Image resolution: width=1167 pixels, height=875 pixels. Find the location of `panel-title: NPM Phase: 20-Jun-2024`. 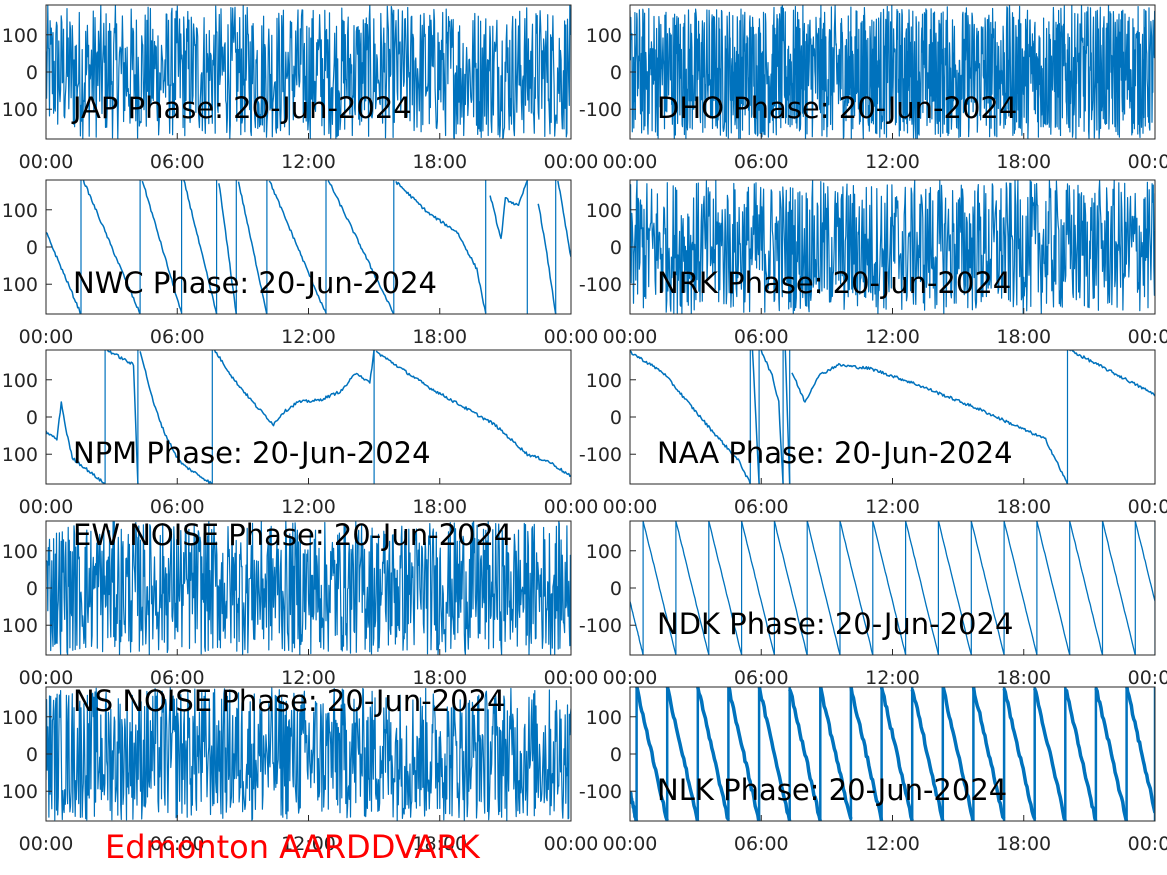

panel-title: NPM Phase: 20-Jun-2024 is located at coordinates (252, 453).